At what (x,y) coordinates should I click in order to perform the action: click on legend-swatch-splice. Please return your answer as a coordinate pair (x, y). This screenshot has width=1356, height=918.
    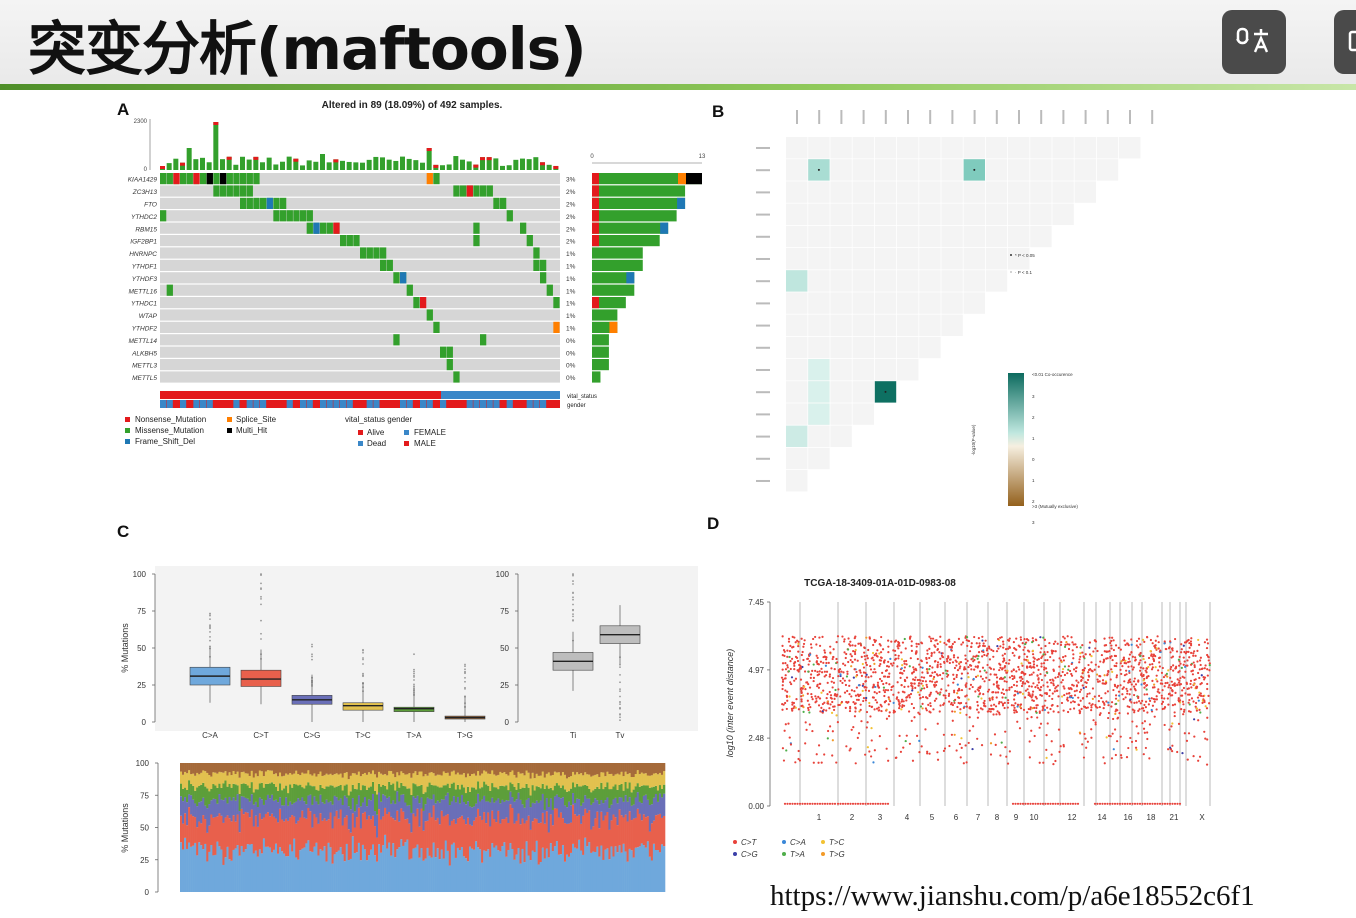
    Looking at the image, I should click on (229, 419).